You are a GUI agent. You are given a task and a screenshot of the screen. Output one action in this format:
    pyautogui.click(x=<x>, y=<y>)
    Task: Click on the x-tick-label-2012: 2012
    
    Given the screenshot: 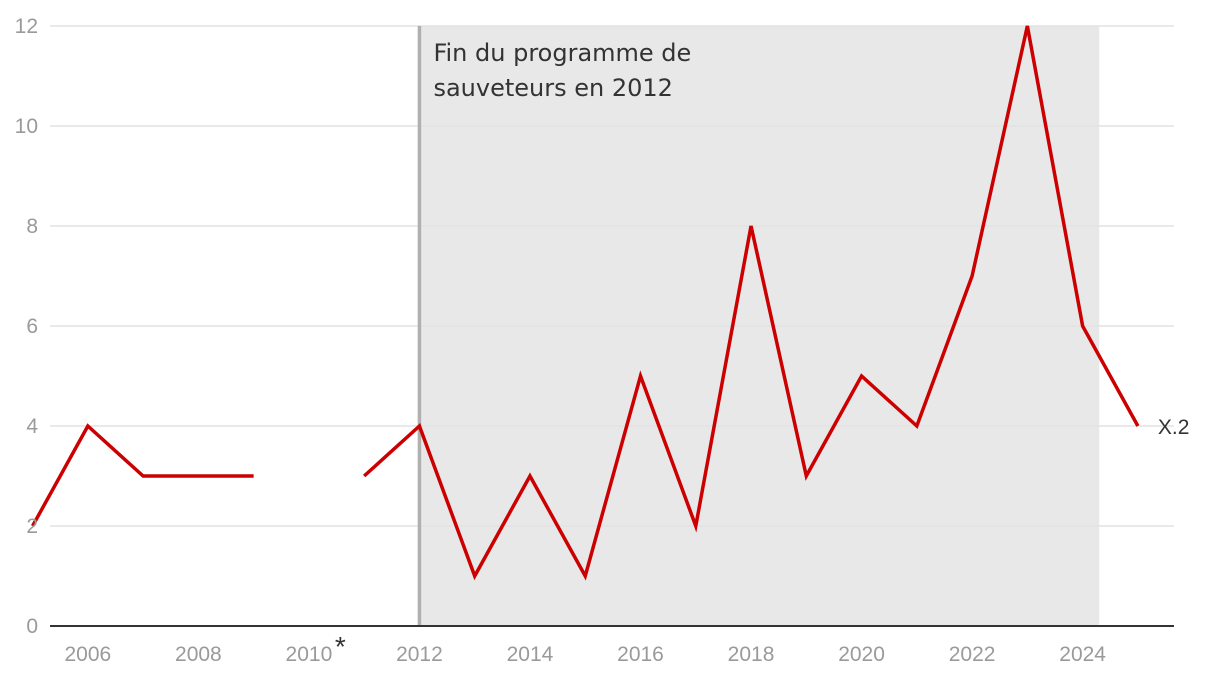 What is the action you would take?
    pyautogui.click(x=419, y=654)
    